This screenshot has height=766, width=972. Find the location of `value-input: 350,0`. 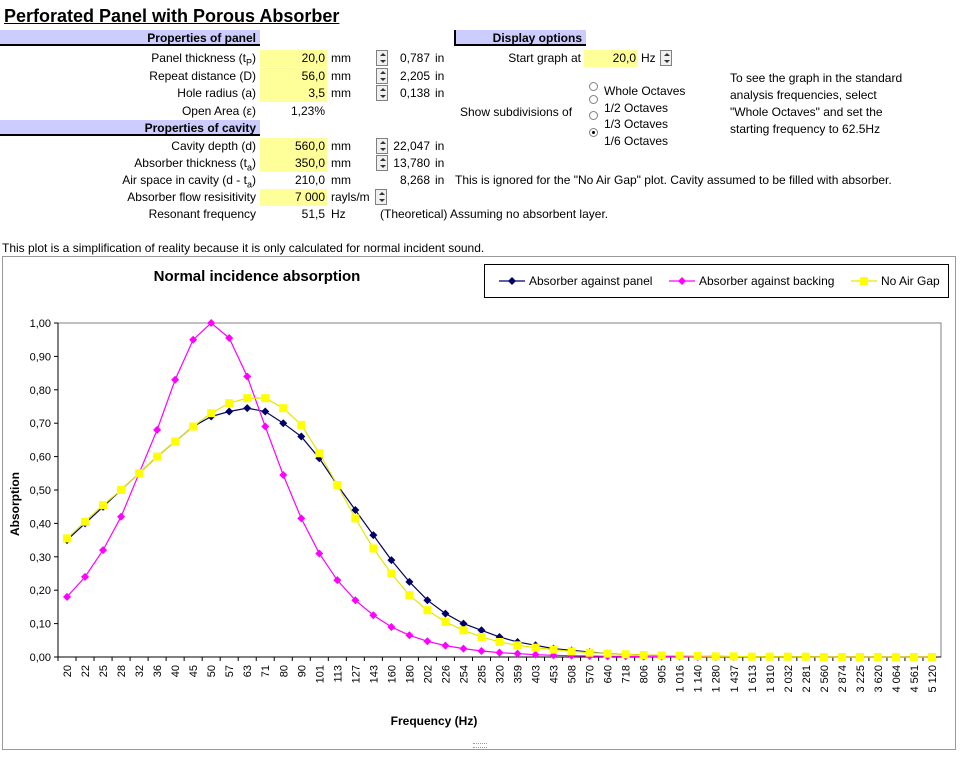

value-input: 350,0 is located at coordinates (293, 163).